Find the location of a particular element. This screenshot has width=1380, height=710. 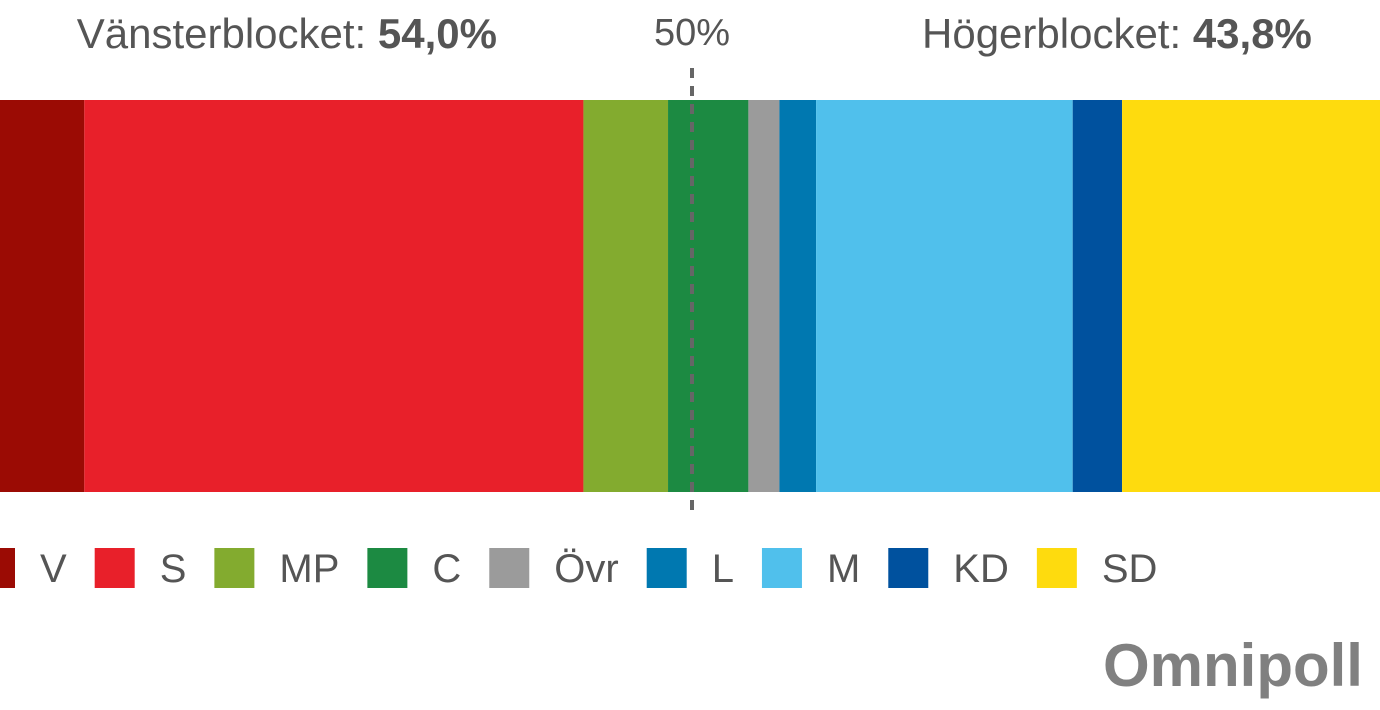

legend-label: L is located at coordinates (723, 569).